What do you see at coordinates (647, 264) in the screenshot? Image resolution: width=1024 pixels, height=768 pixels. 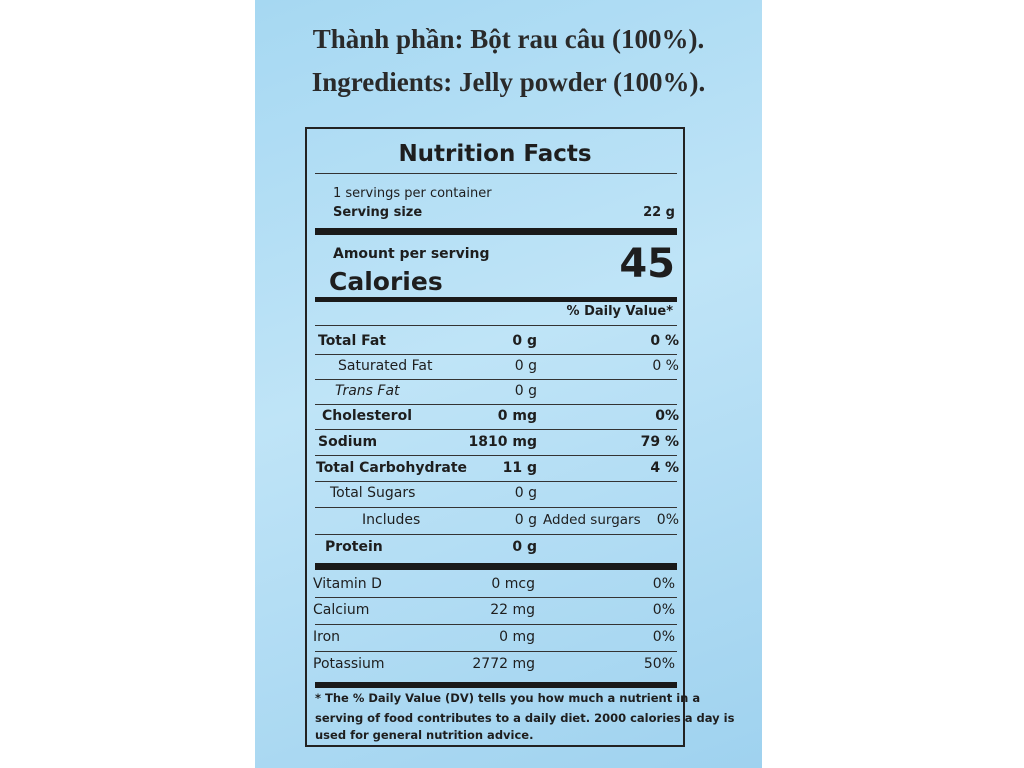 I see `calories-value: 45` at bounding box center [647, 264].